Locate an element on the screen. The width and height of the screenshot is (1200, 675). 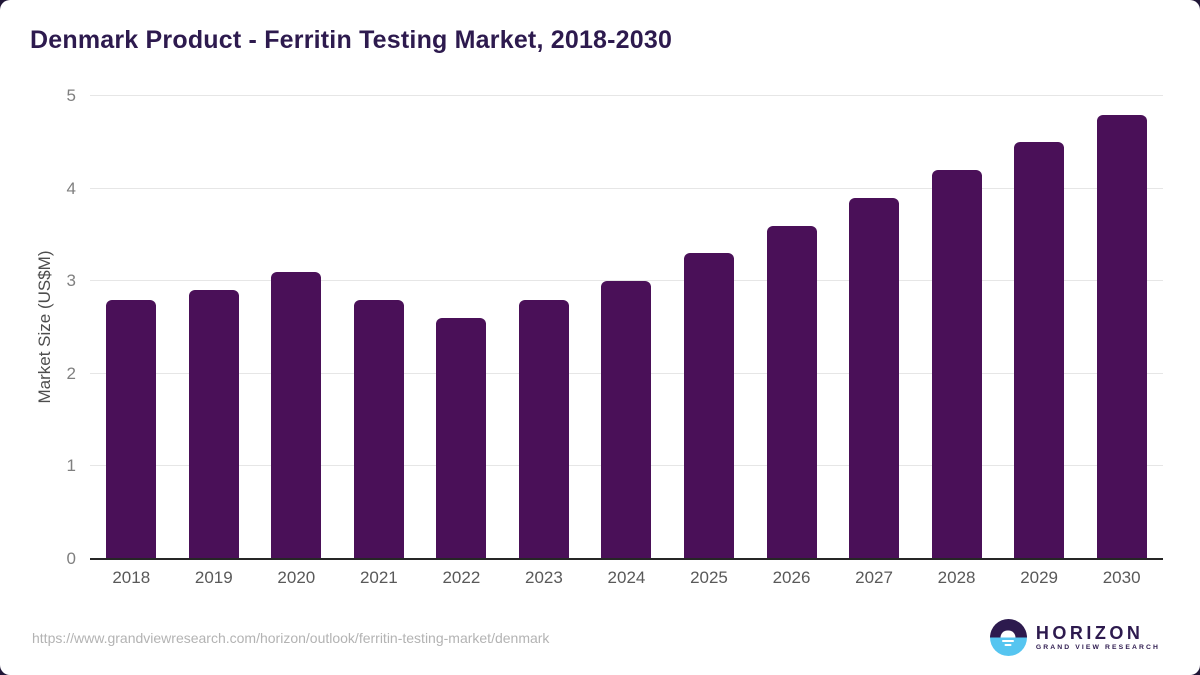
bar-slot-2021 is located at coordinates (379, 327).